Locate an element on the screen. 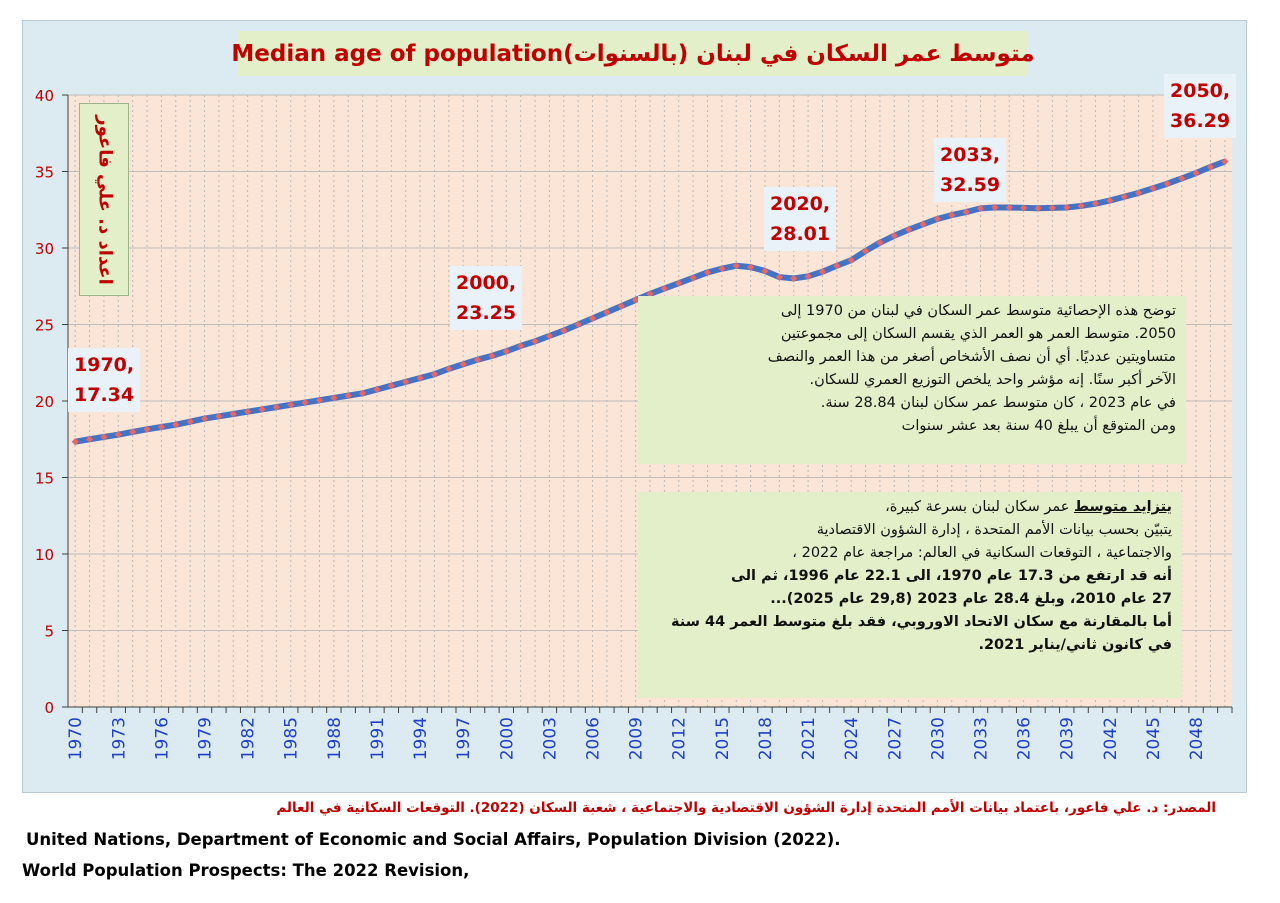 The height and width of the screenshot is (903, 1280). x-tick-label: 1976 is located at coordinates (162, 738).